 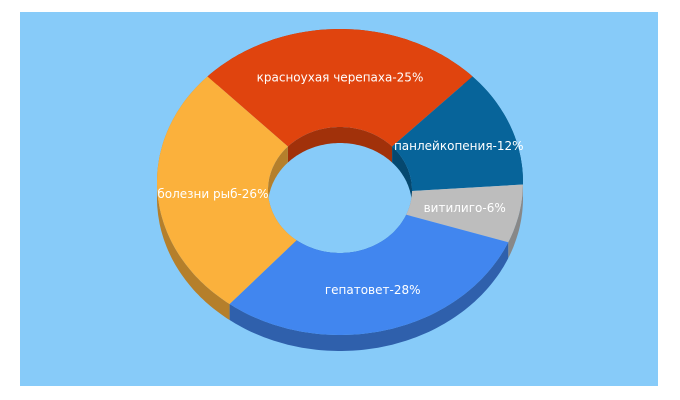 What do you see at coordinates (212, 194) in the screenshot?
I see `slice-label: болезни рыб-26%` at bounding box center [212, 194].